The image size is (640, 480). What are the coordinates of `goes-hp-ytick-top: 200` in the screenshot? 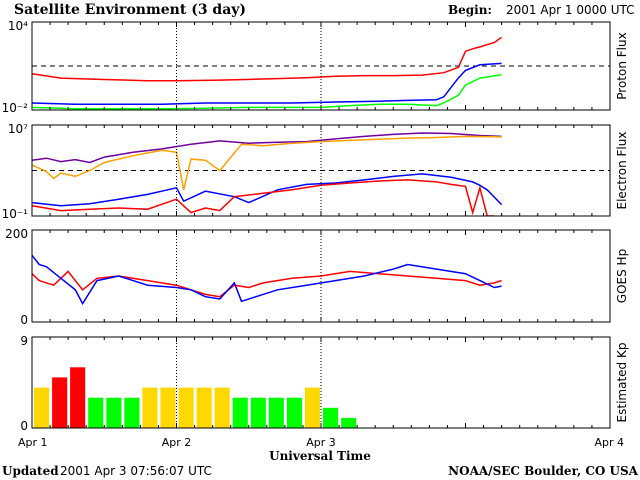 It's located at (16, 234).